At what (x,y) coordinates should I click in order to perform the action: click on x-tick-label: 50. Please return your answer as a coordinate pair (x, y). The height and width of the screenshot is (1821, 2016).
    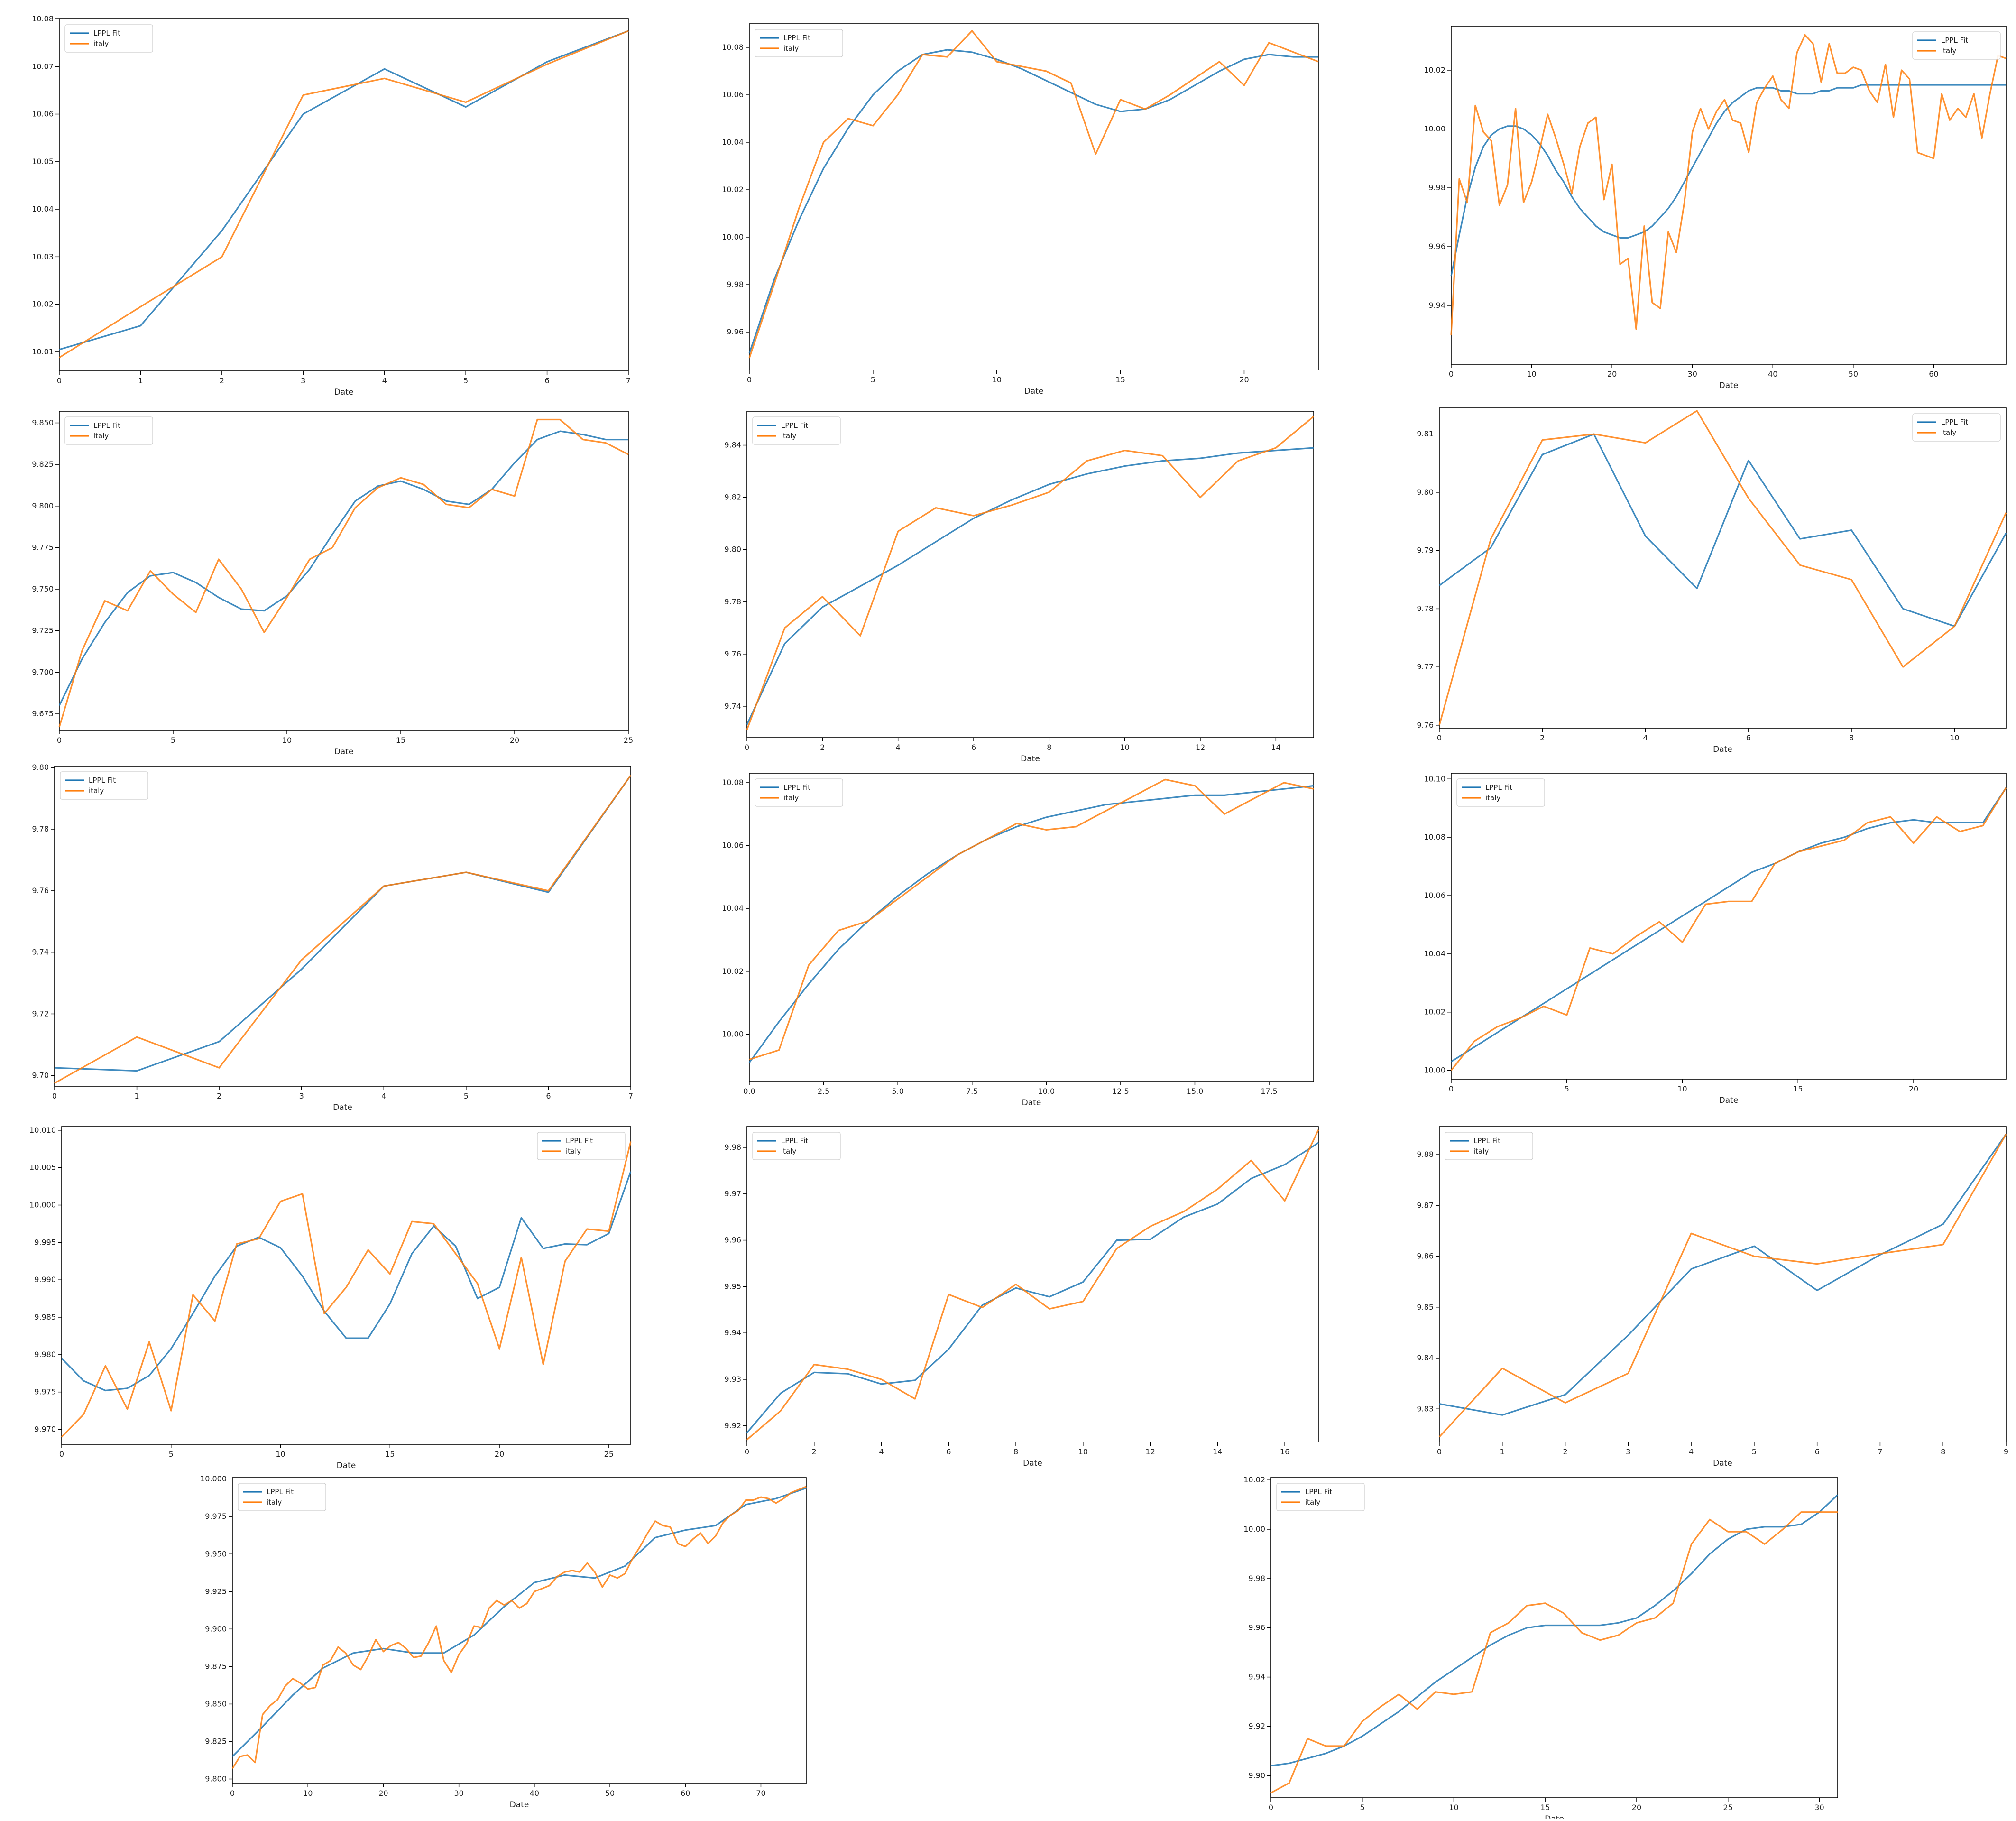
    Looking at the image, I should click on (1854, 374).